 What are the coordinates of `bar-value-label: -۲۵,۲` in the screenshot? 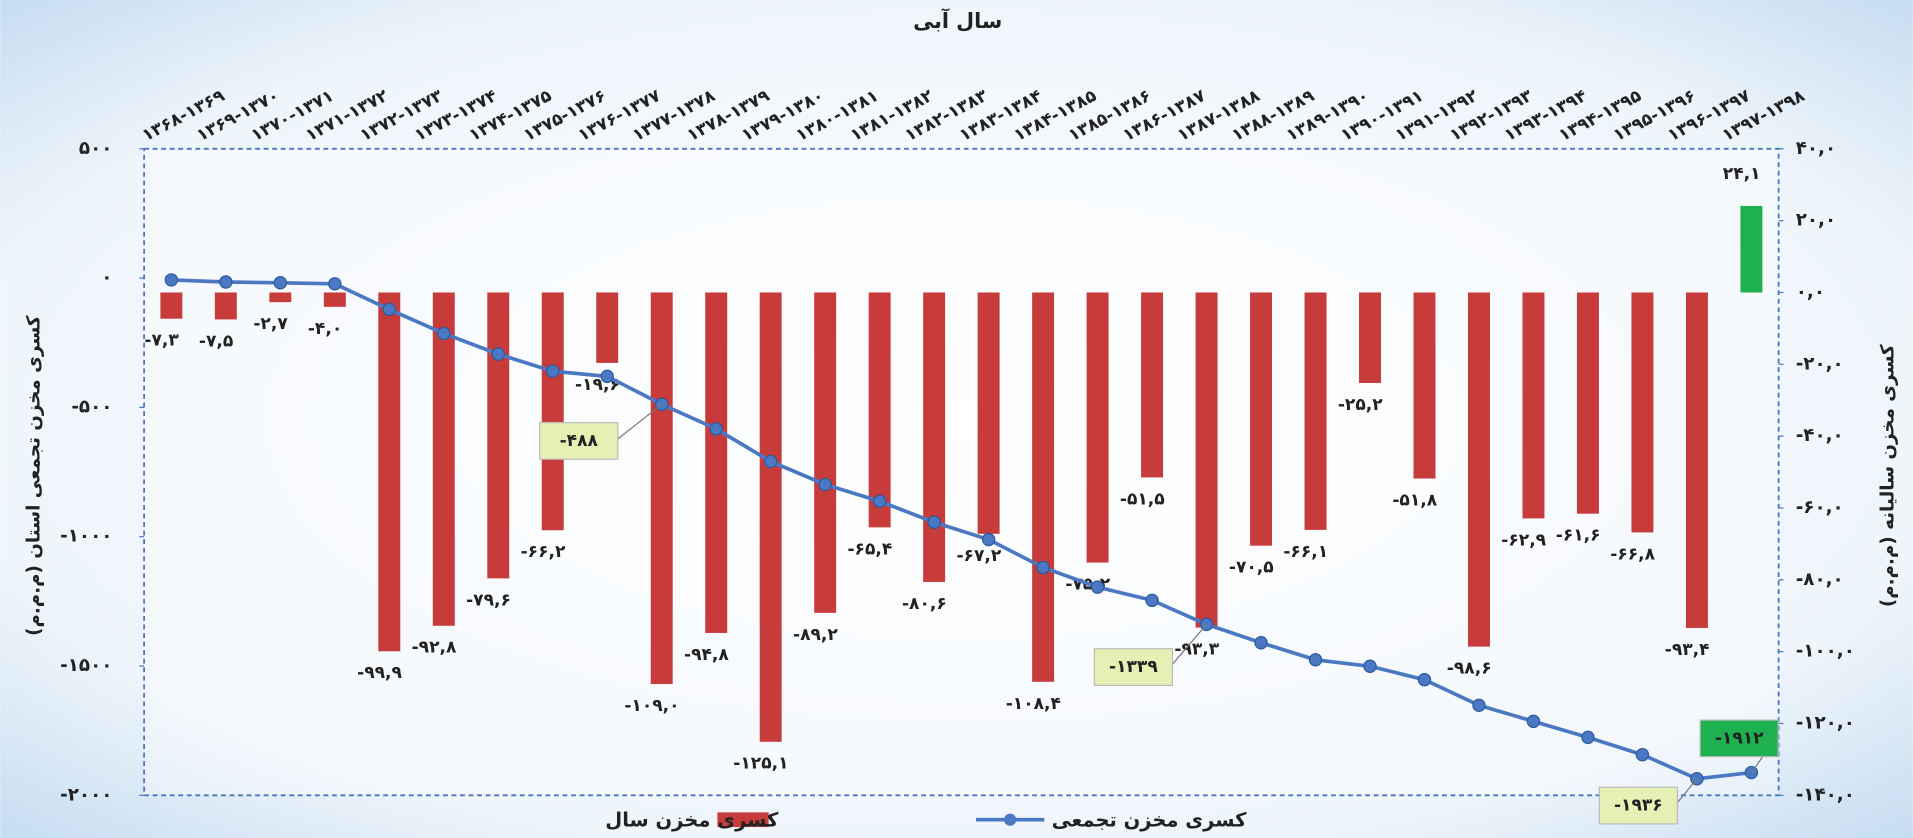 It's located at (1360, 405).